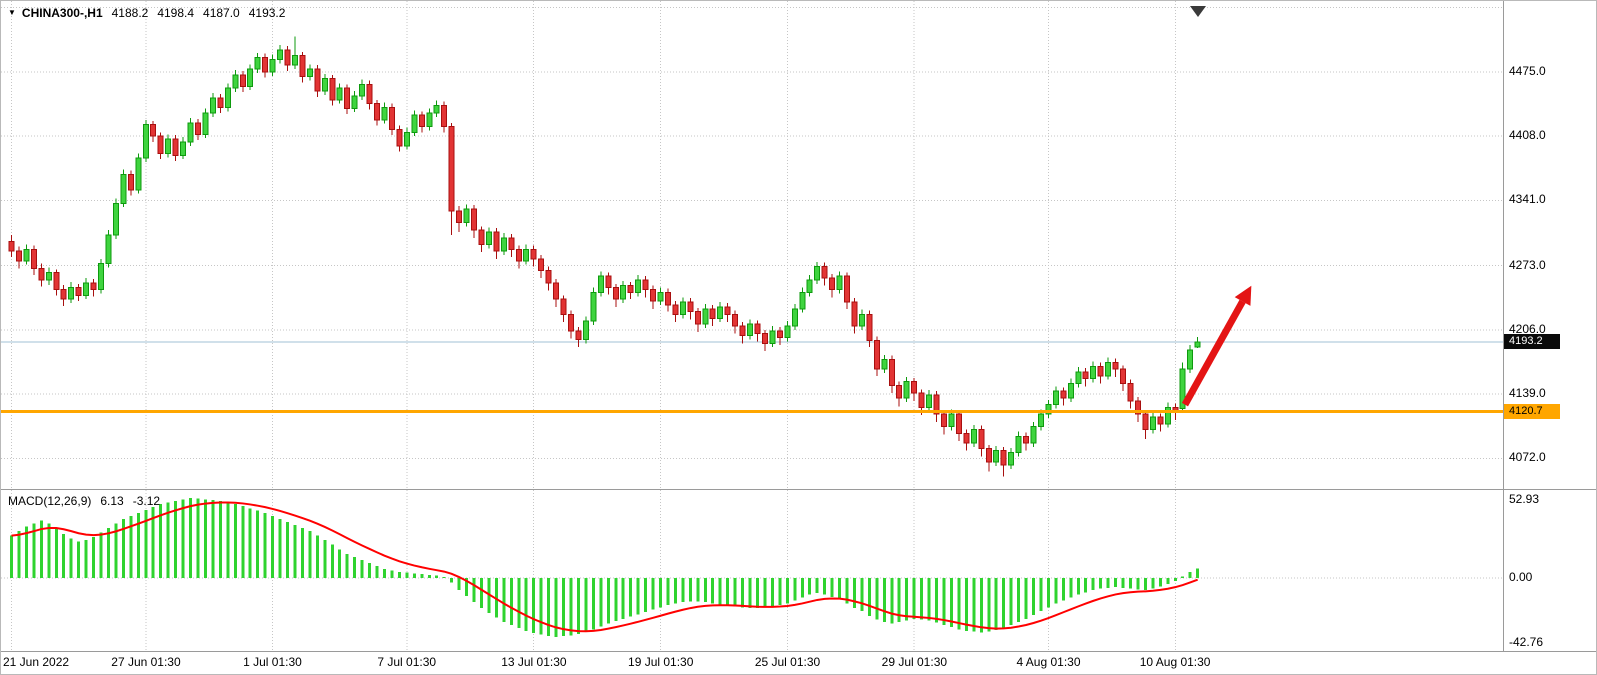  What do you see at coordinates (1532, 411) in the screenshot?
I see `price-tag-4120.7: 4120.7` at bounding box center [1532, 411].